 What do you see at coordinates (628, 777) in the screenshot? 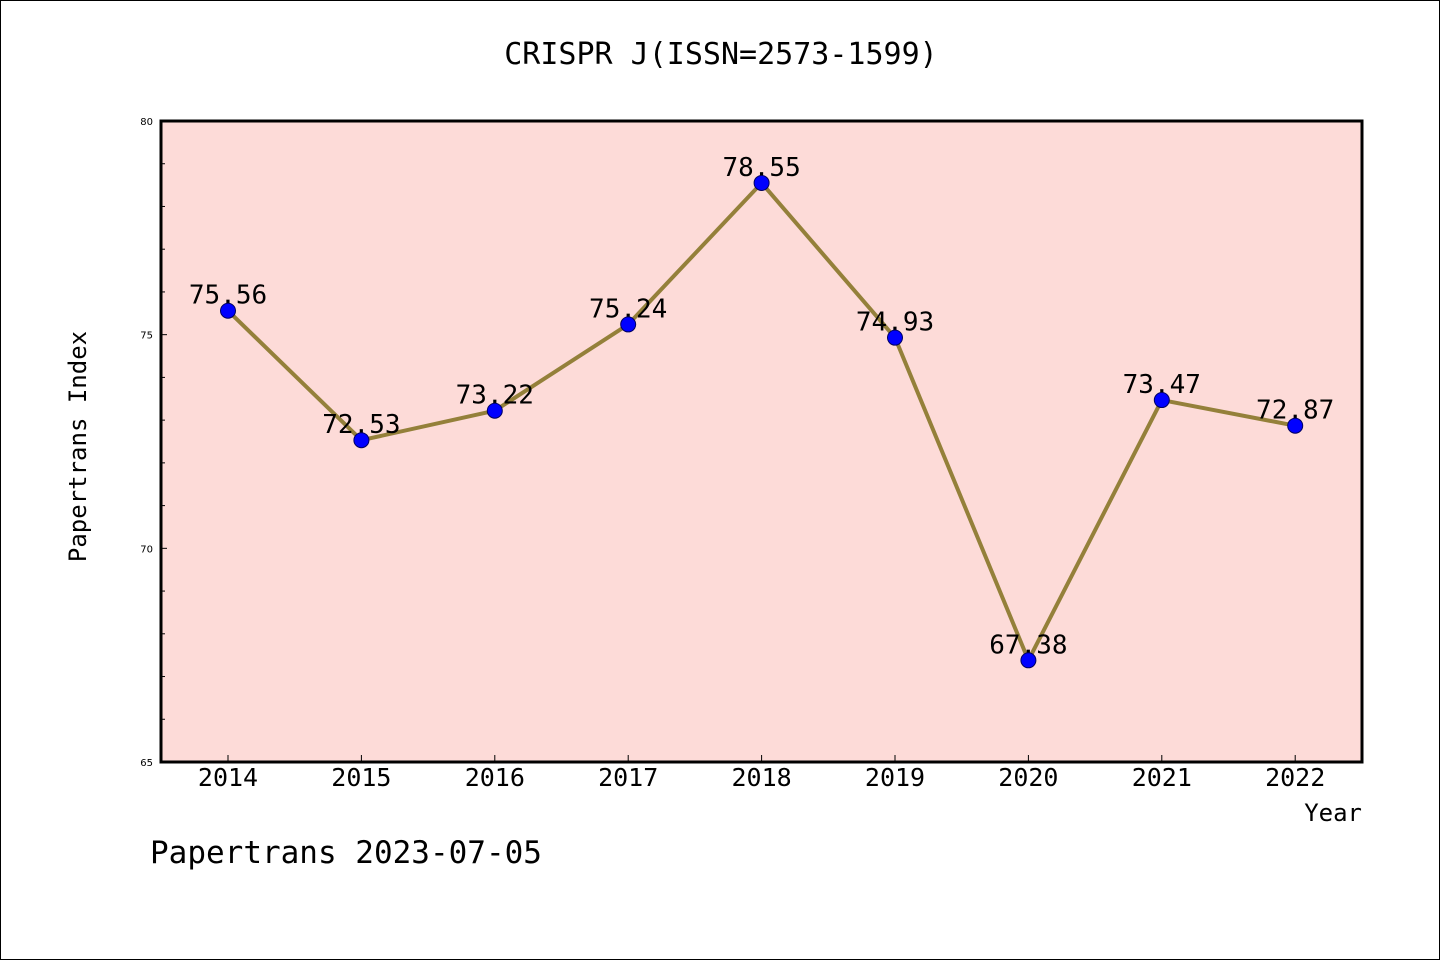
I see `x-tick-label: 2017` at bounding box center [628, 777].